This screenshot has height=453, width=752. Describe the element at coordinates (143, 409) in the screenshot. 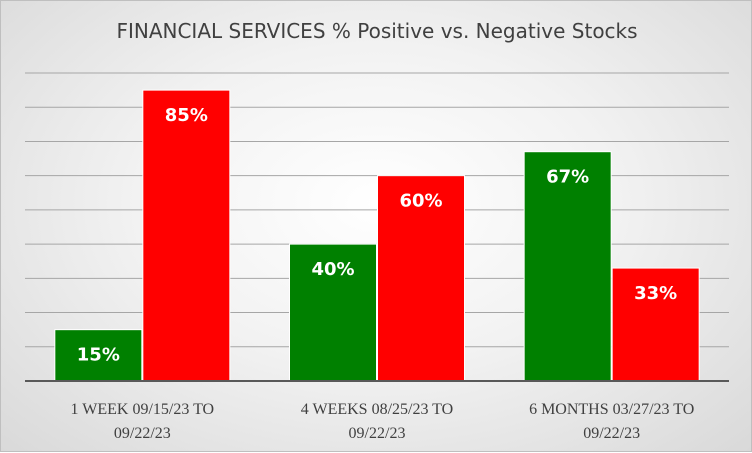

I see `category-label: 1 WEEK 09/15/23 TO` at that location.